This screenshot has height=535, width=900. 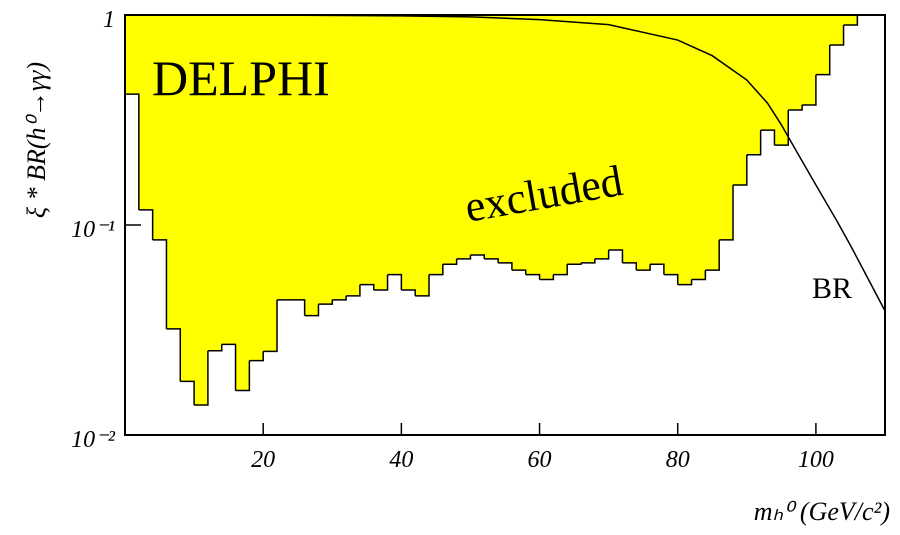 I want to click on y-tick-label: 1, so click(x=109, y=20).